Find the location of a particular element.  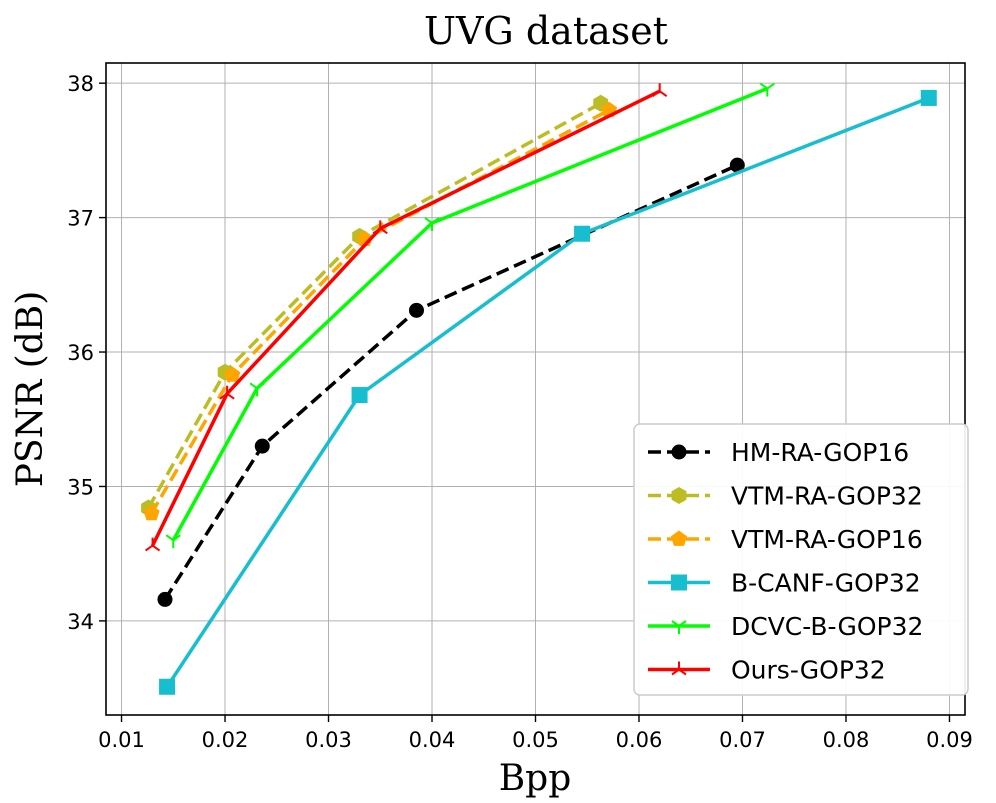

y-tick-label: 37 is located at coordinates (80, 219).